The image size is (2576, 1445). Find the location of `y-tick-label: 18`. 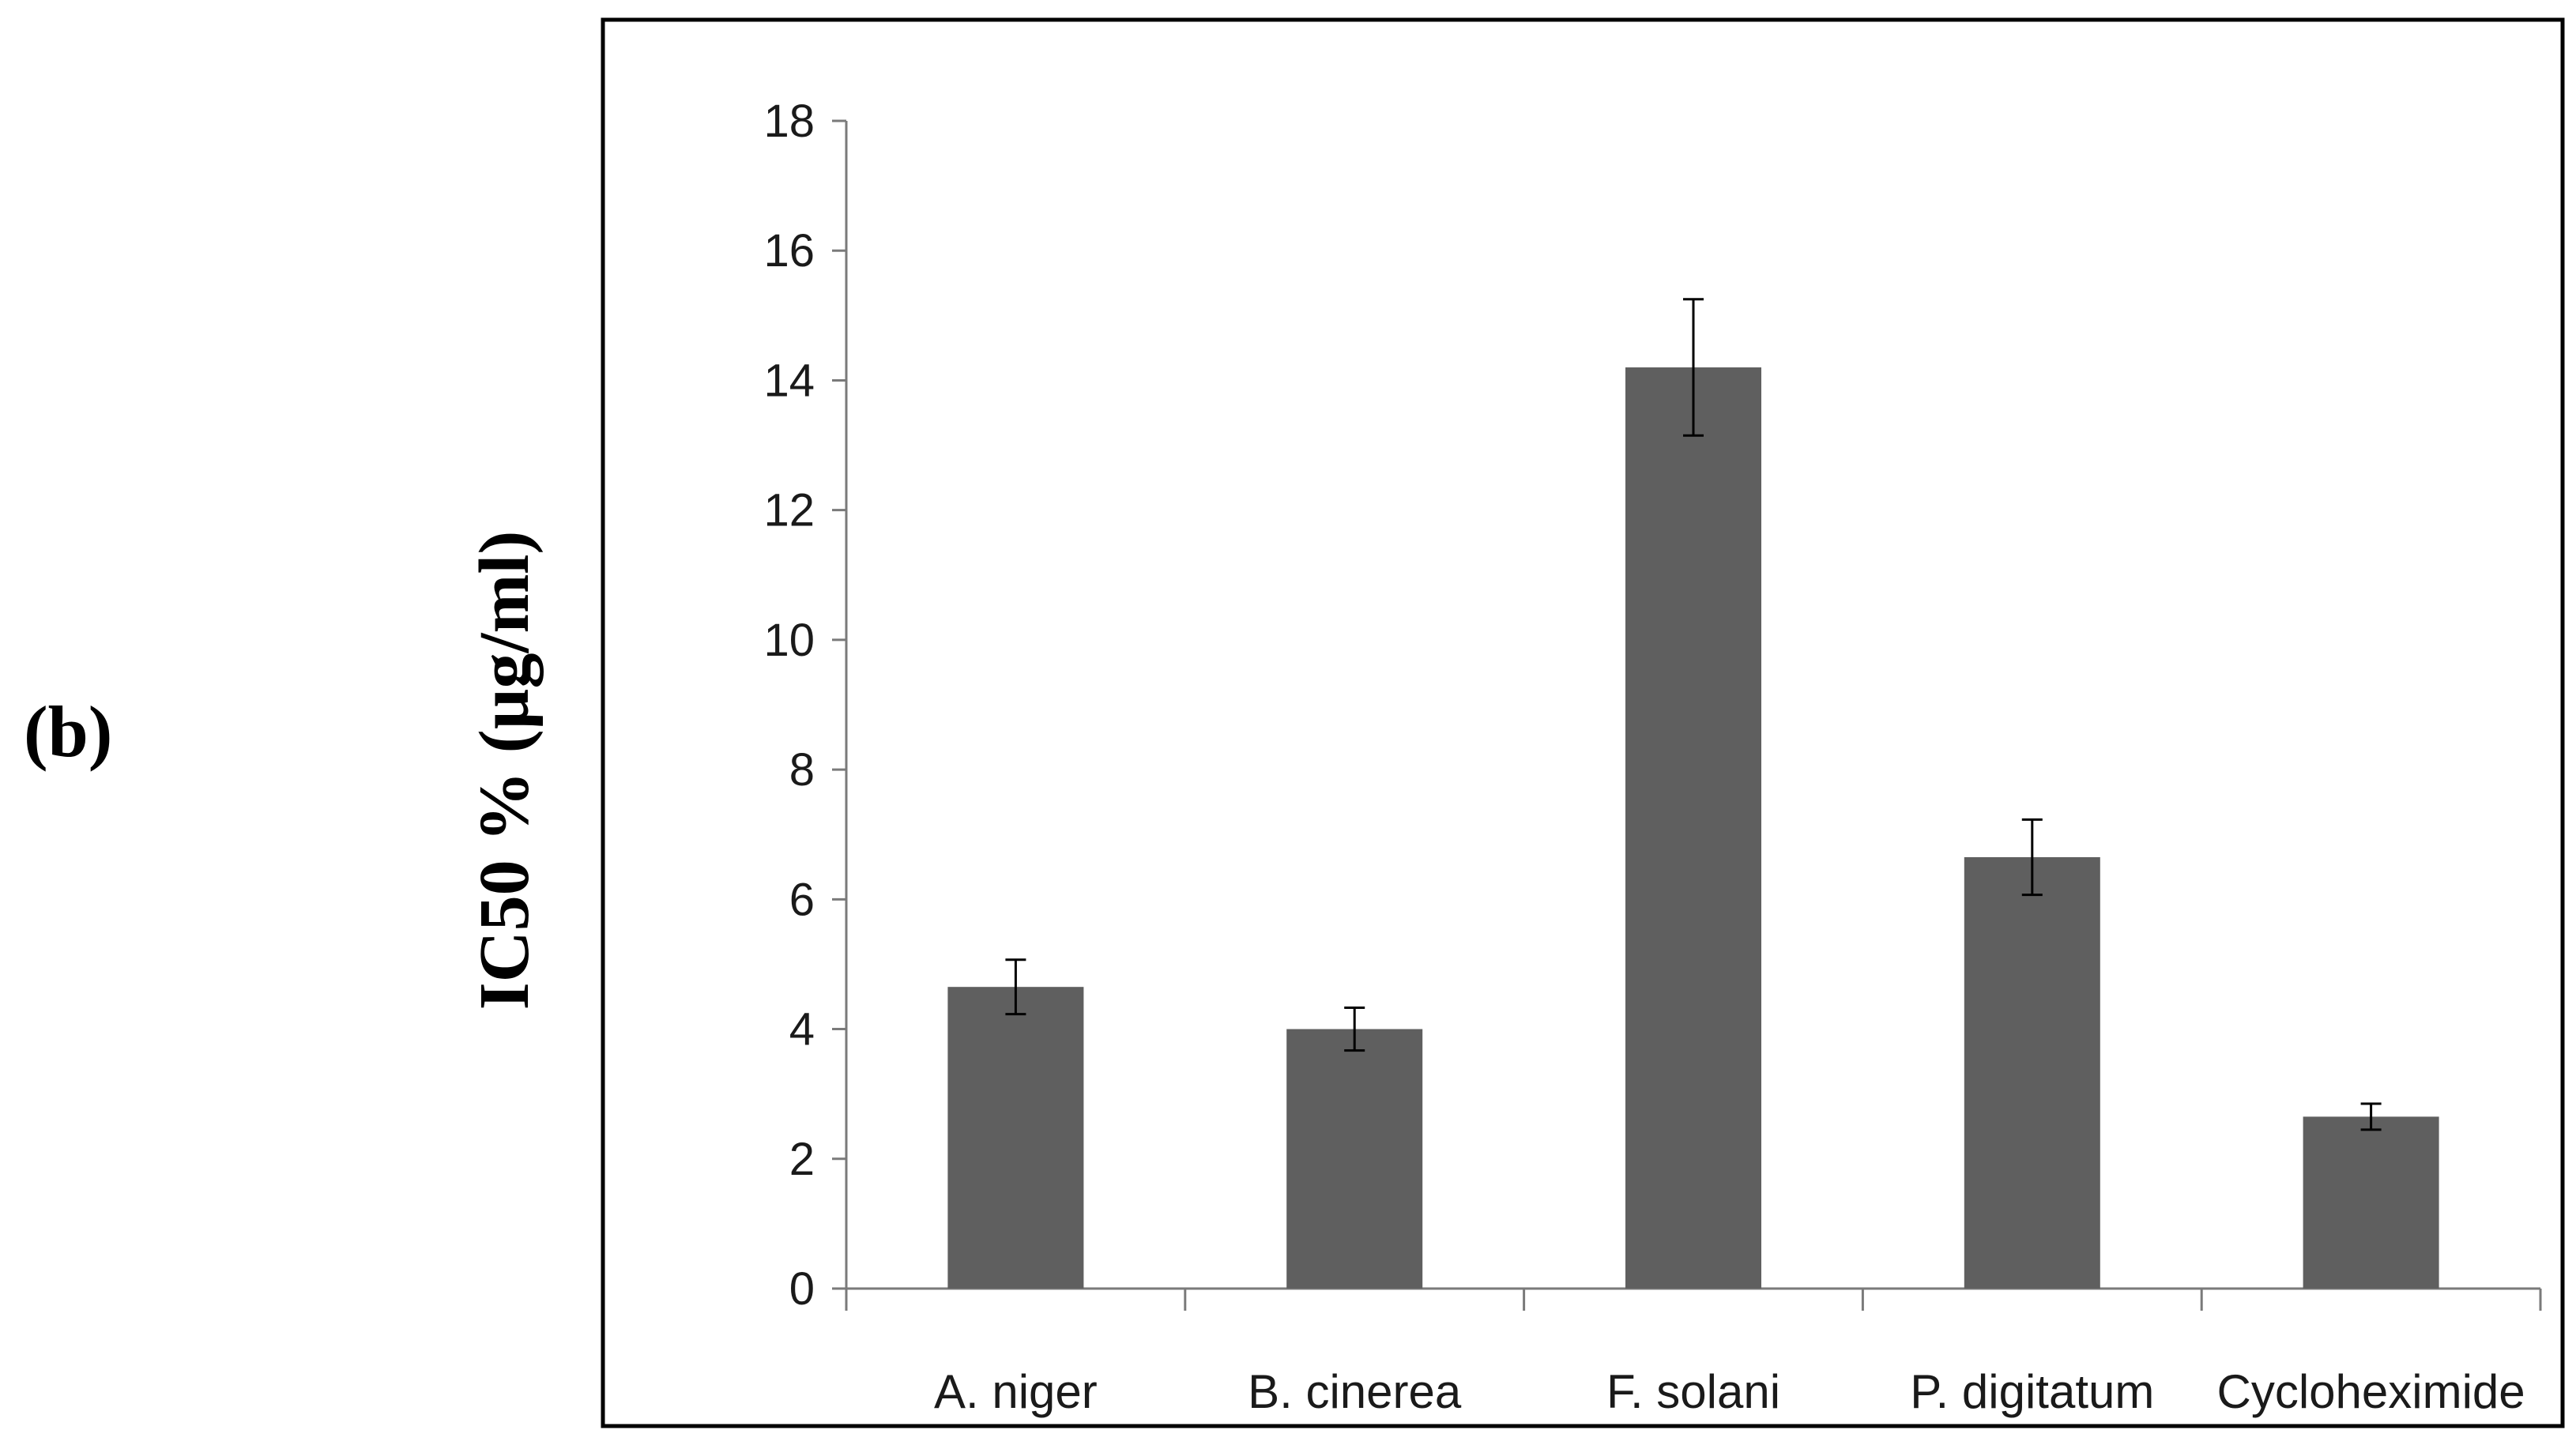

y-tick-label: 18 is located at coordinates (789, 121).